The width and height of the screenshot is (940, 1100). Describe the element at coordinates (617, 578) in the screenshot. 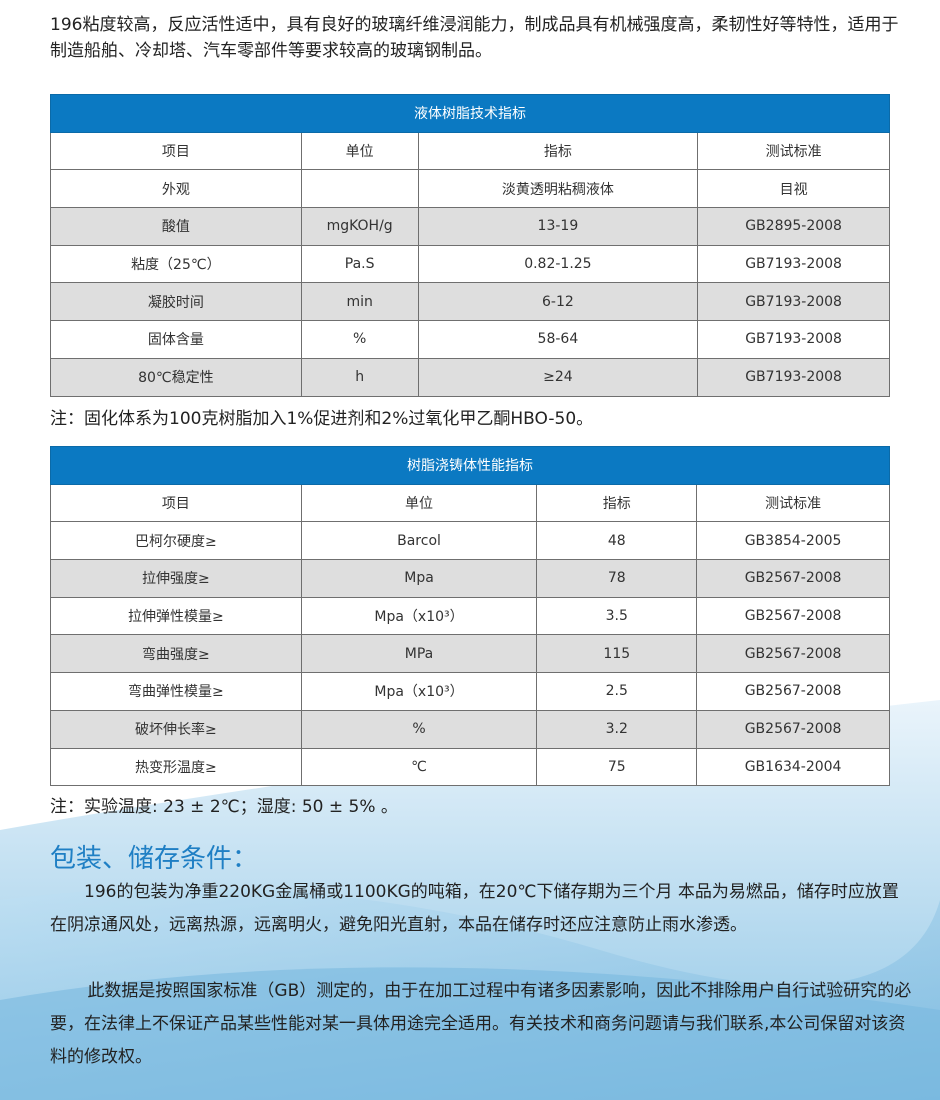

I see `table-cell: 78` at that location.